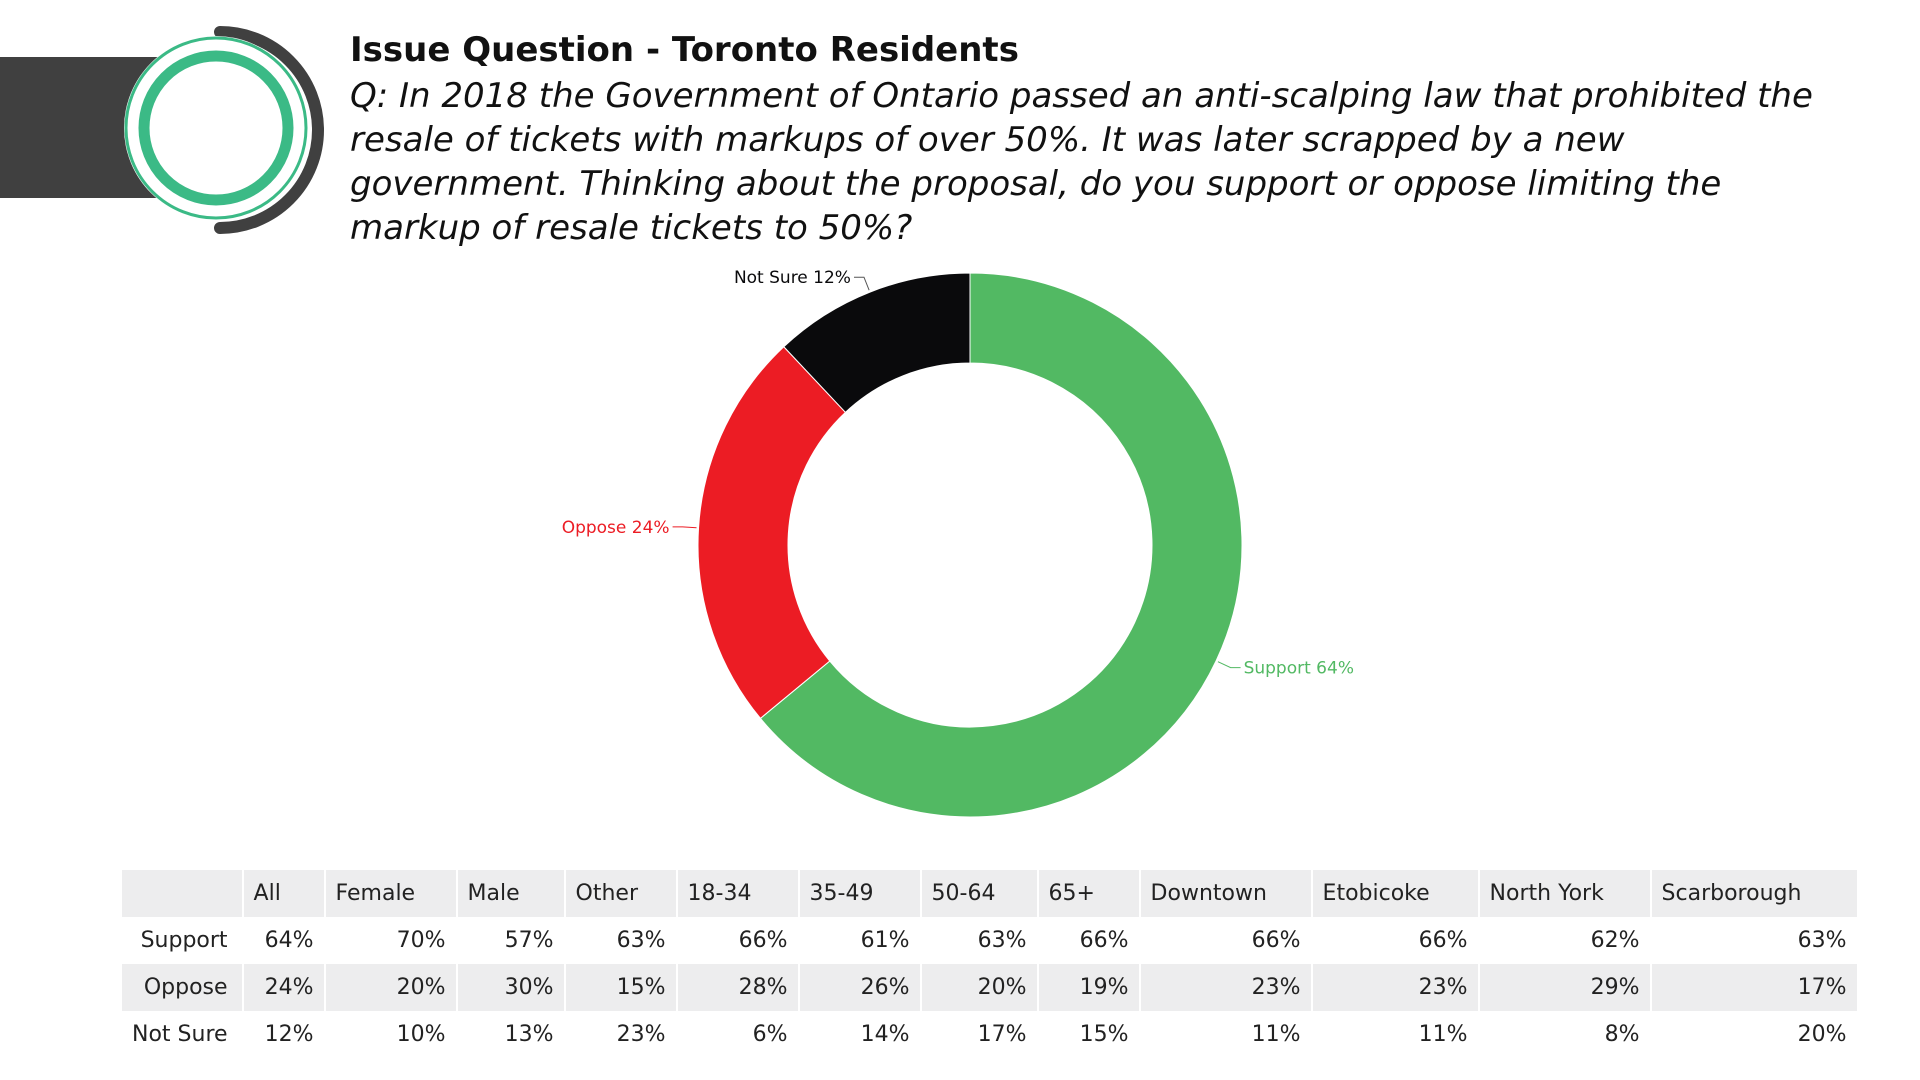 This screenshot has width=1920, height=1080. What do you see at coordinates (1299, 669) in the screenshot?
I see `label-support: Support 64%` at bounding box center [1299, 669].